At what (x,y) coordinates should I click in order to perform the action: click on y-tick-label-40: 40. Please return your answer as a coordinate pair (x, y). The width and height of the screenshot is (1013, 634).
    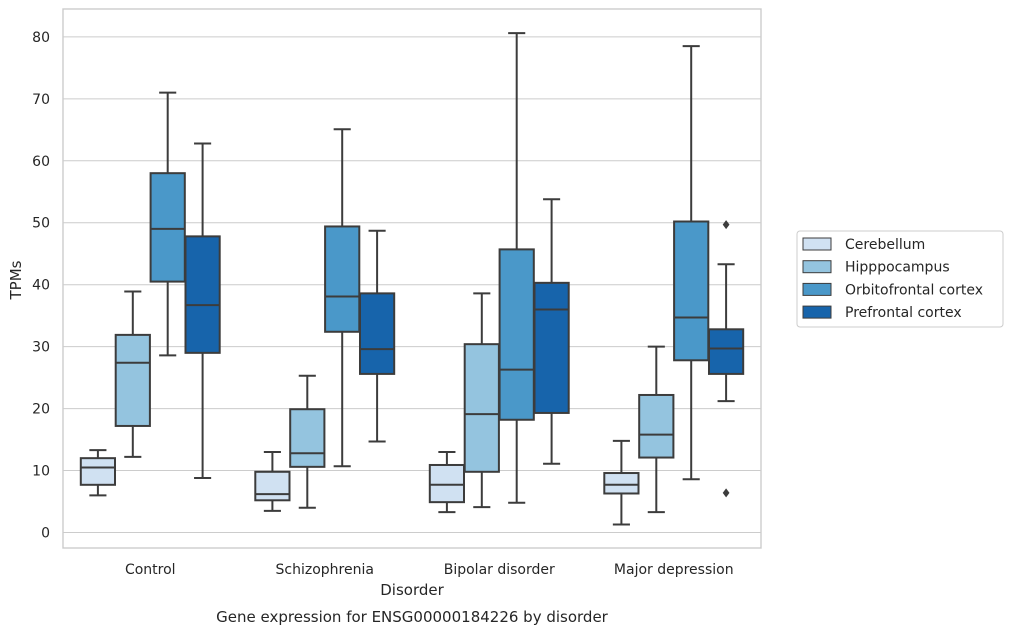
    Looking at the image, I should click on (41, 286).